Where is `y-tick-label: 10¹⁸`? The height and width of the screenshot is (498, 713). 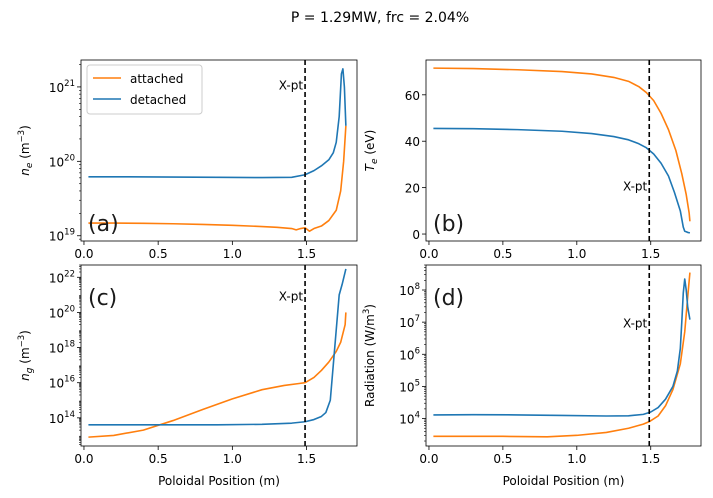 y-tick-label: 10¹⁸ is located at coordinates (62, 348).